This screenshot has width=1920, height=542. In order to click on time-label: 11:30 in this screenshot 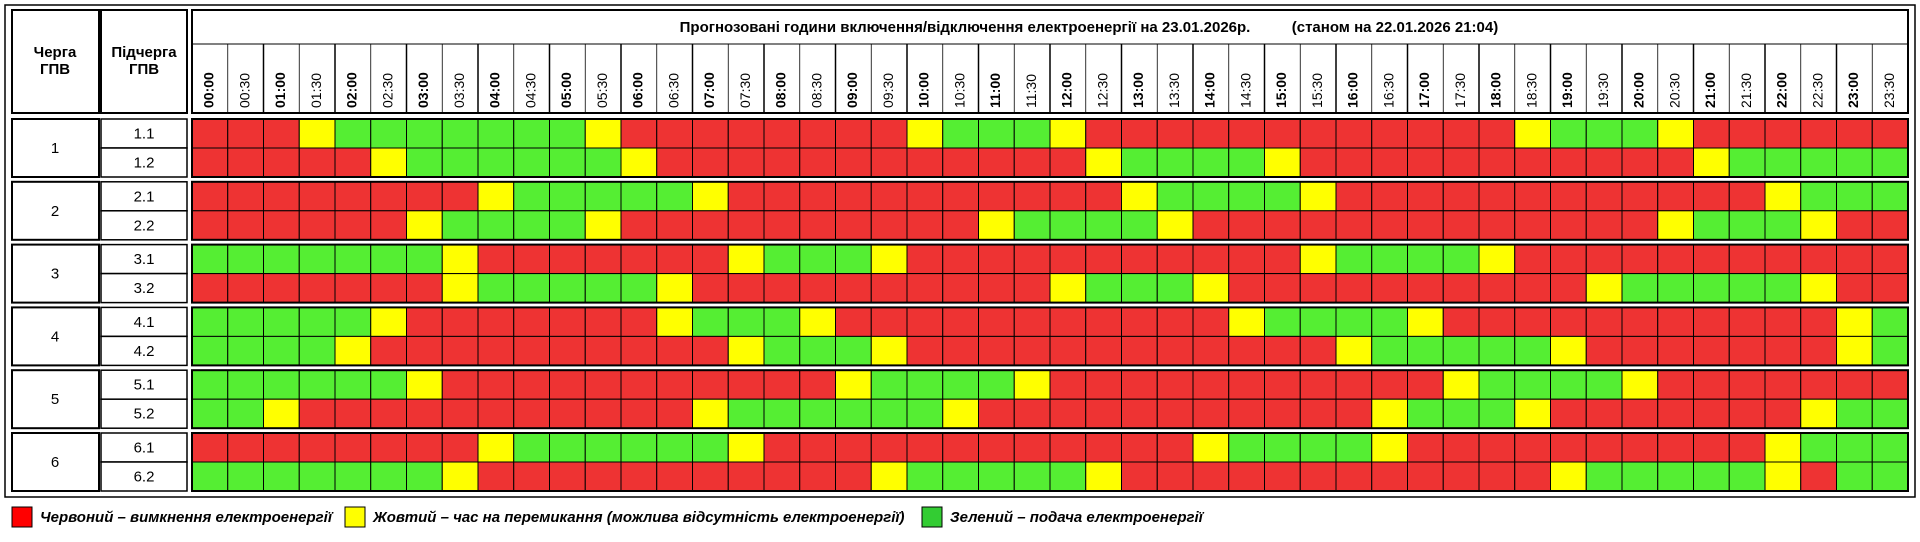, I will do `click(1031, 91)`.